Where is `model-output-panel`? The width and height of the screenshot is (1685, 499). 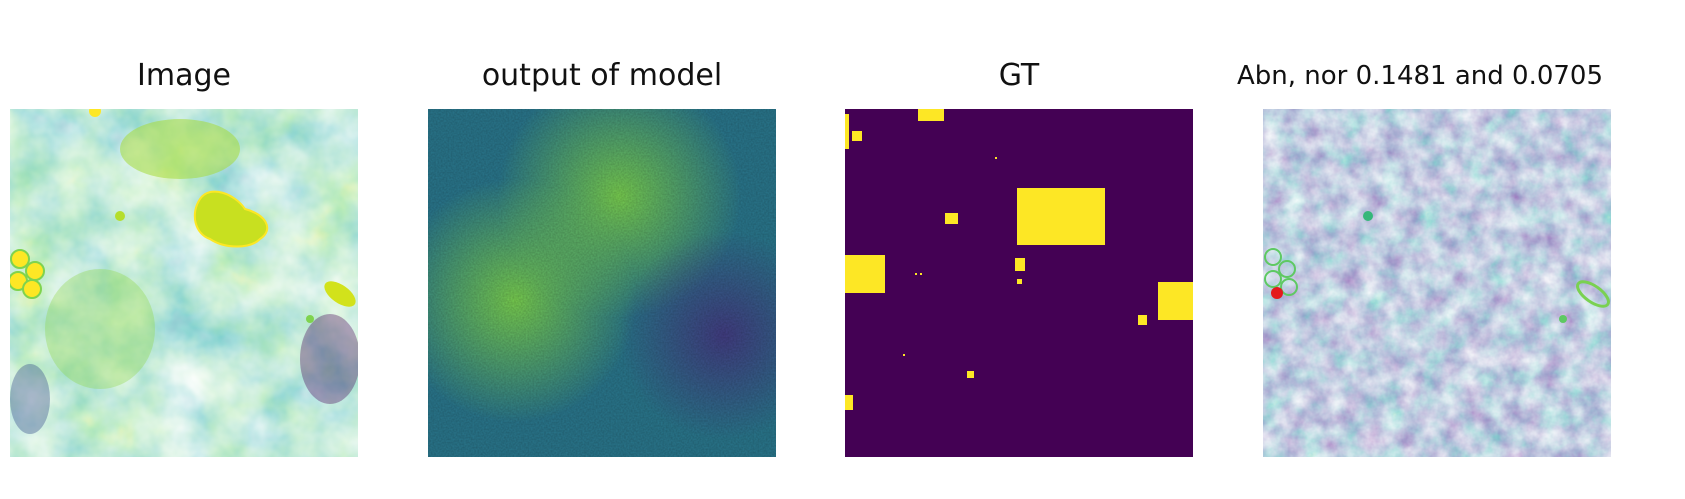
model-output-panel is located at coordinates (602, 283).